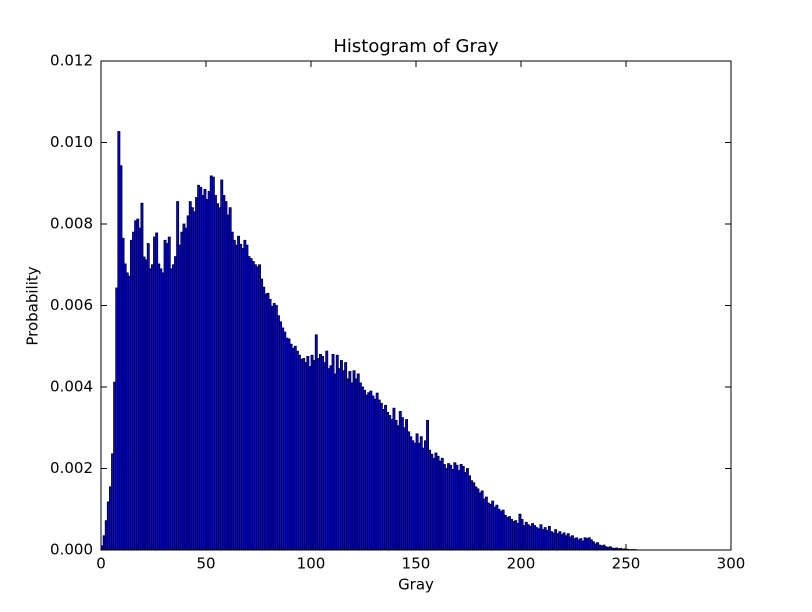 Image resolution: width=812 pixels, height=612 pixels. I want to click on x-tick-label: 150, so click(416, 564).